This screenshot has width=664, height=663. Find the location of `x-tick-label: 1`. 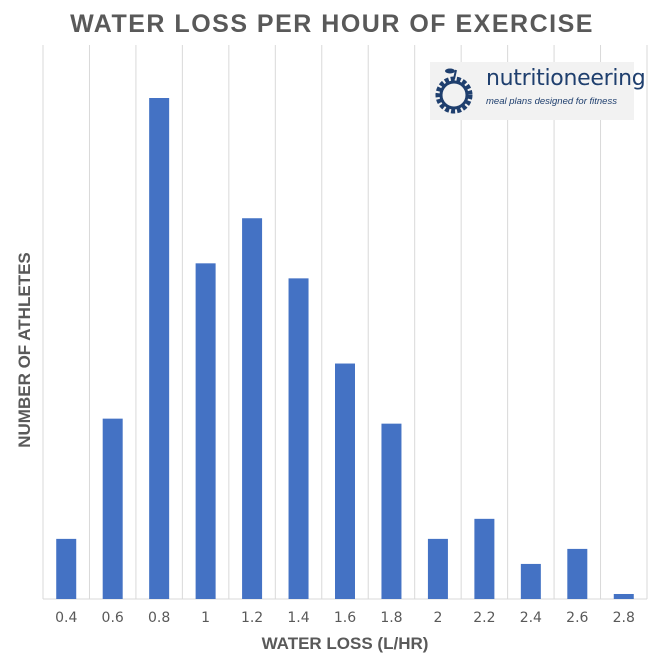

x-tick-label: 1 is located at coordinates (205, 618).